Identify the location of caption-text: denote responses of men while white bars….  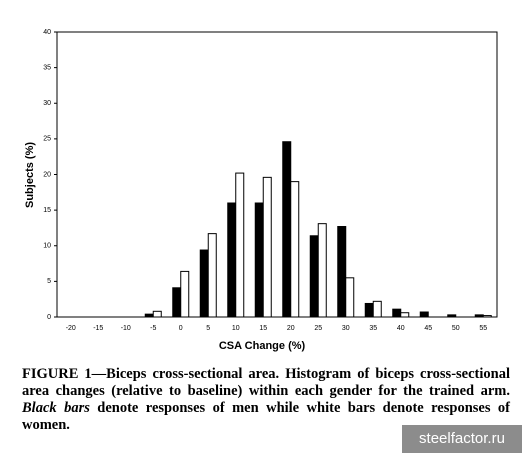
(266, 416).